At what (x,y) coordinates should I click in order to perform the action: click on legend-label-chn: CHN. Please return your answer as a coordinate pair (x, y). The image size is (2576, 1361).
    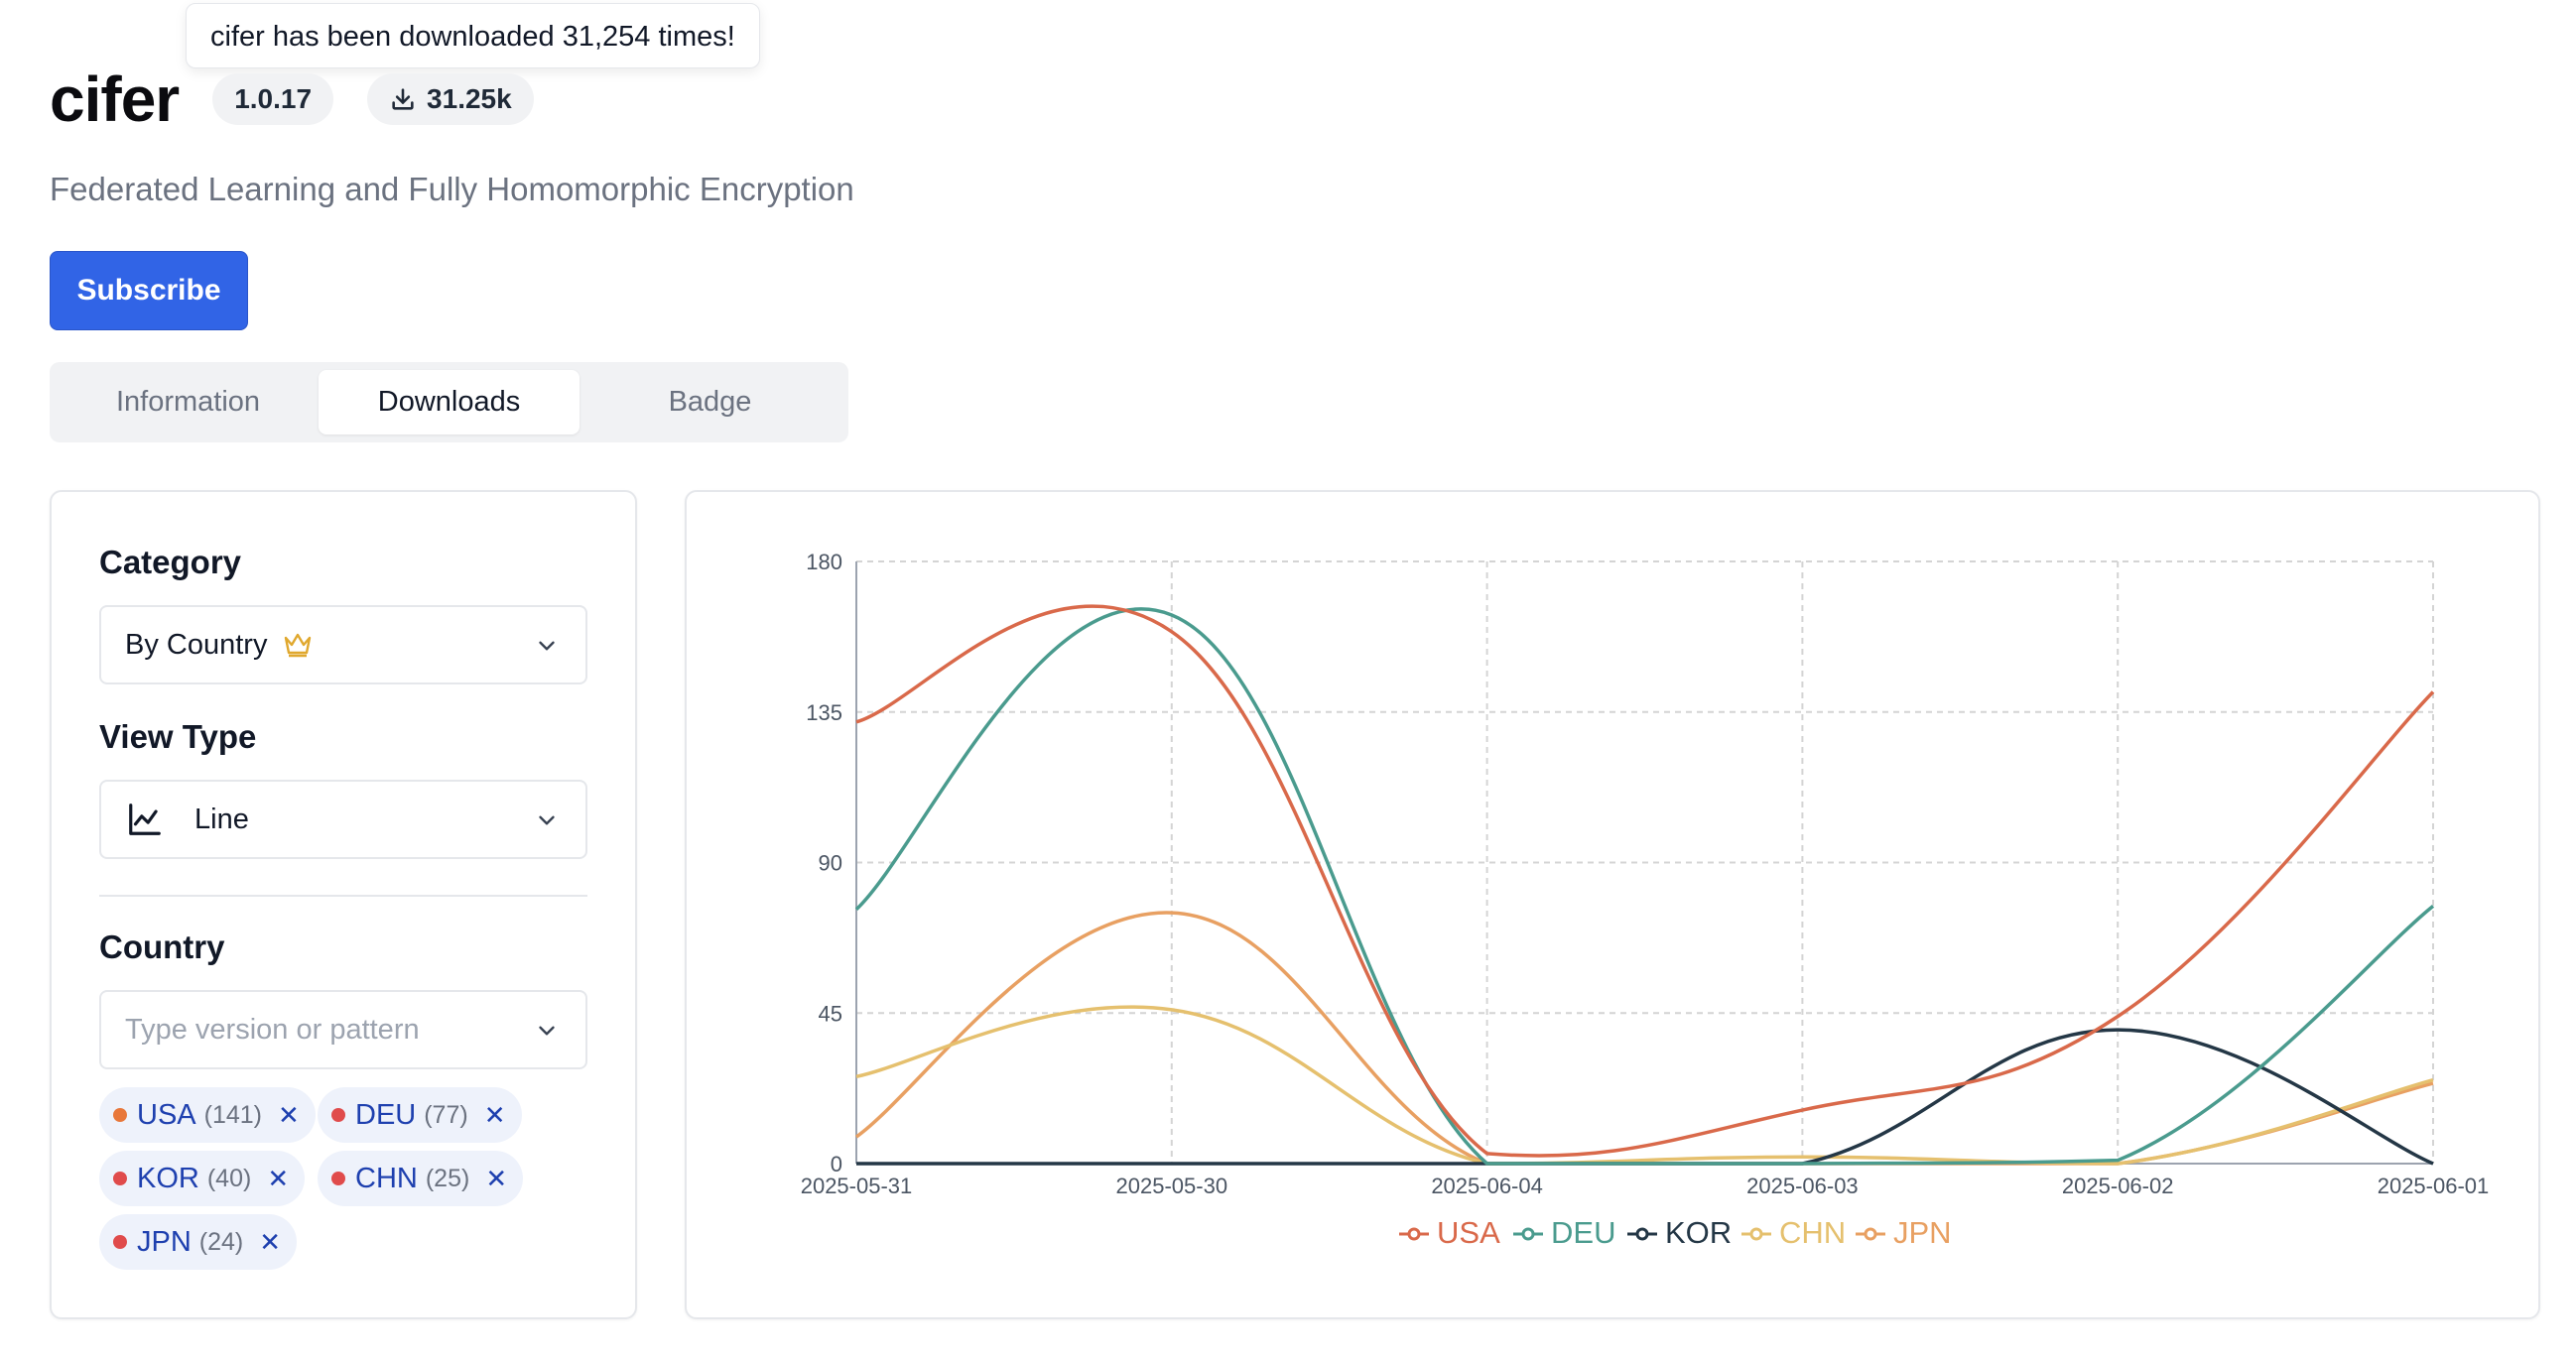
    Looking at the image, I should click on (1813, 1232).